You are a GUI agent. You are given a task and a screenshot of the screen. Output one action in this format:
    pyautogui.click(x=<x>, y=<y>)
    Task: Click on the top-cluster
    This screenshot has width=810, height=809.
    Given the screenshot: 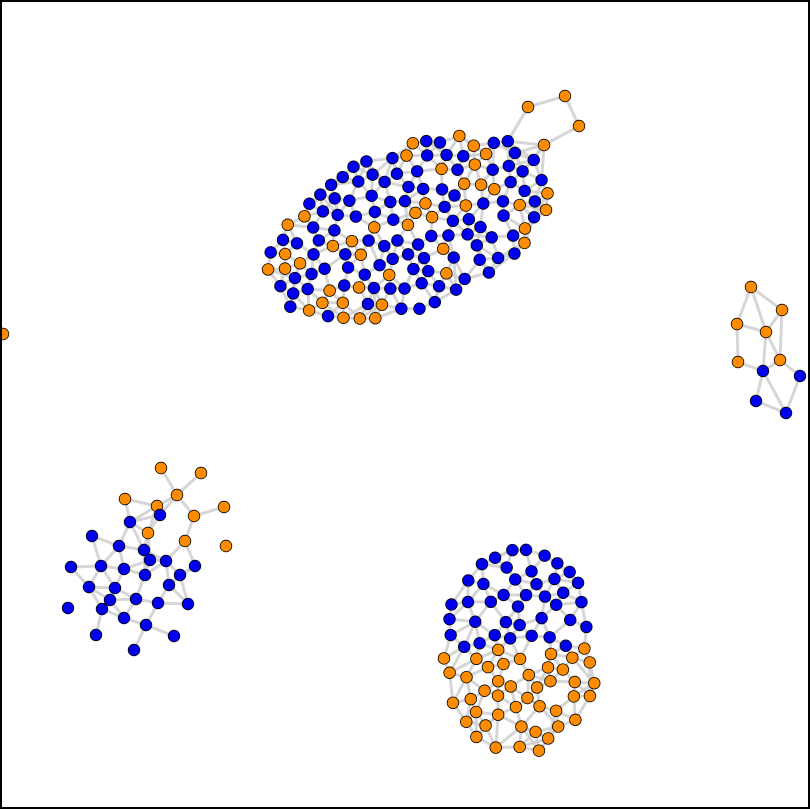 What is the action you would take?
    pyautogui.click(x=423, y=207)
    